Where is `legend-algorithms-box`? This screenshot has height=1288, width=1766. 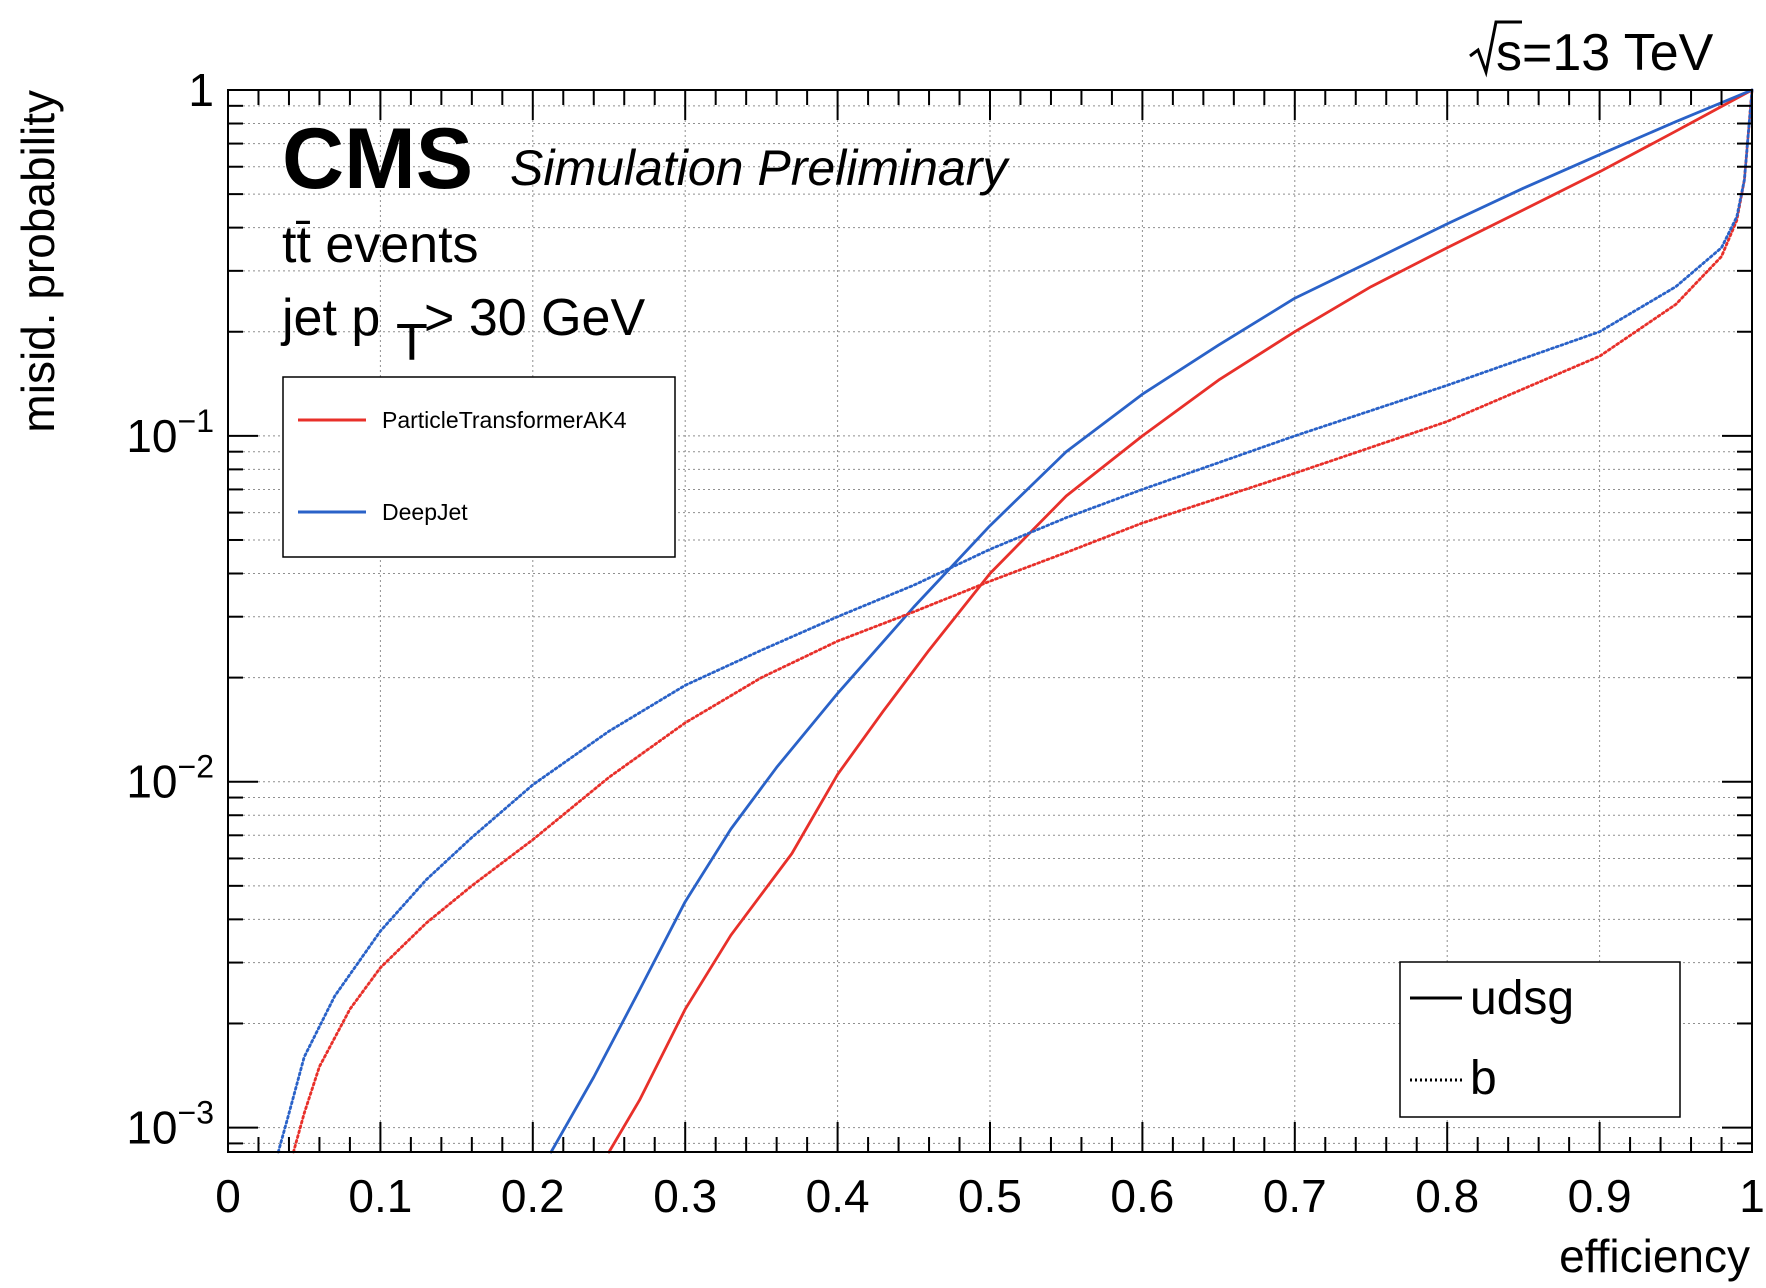 legend-algorithms-box is located at coordinates (479, 467).